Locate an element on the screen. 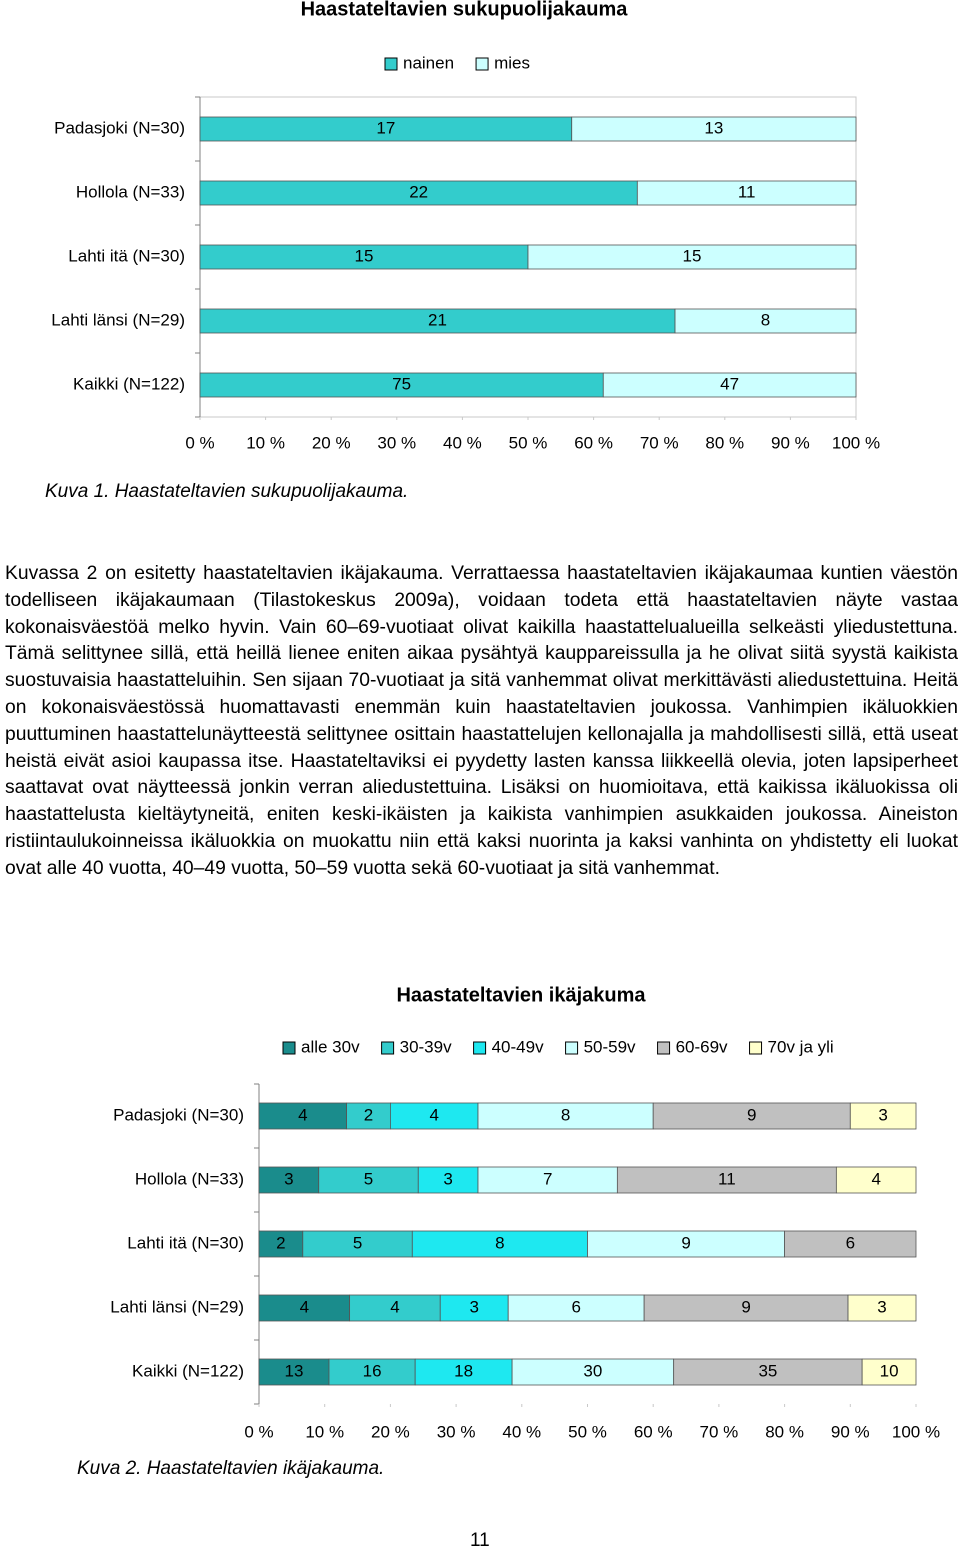 The width and height of the screenshot is (960, 1555). value-label: 6 is located at coordinates (850, 1242).